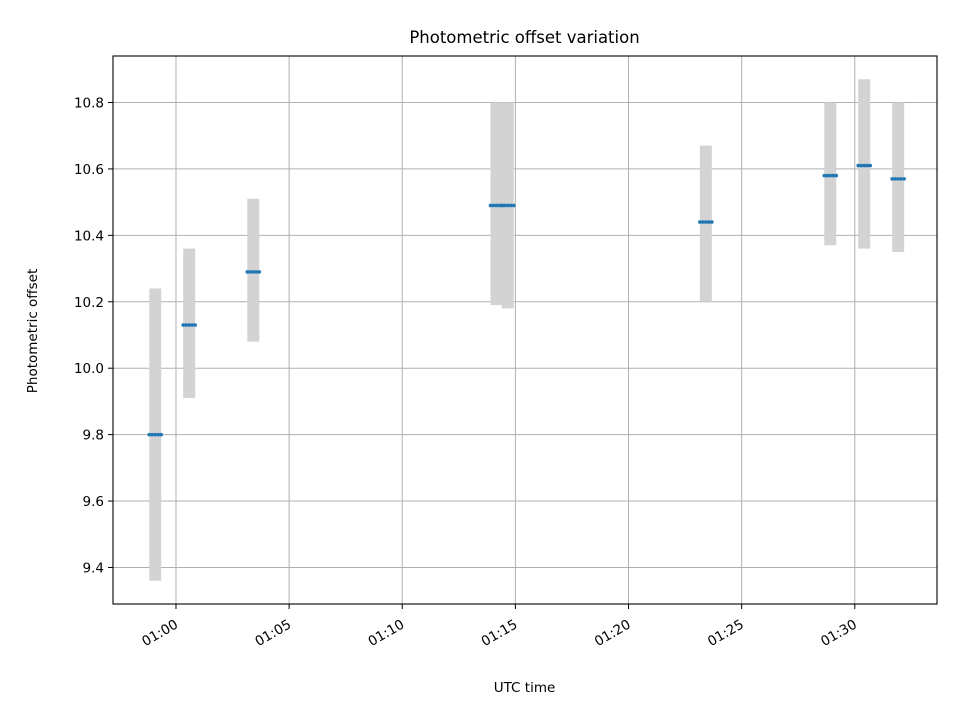  Describe the element at coordinates (93, 568) in the screenshot. I see `y-tick-label: 9.4` at that location.